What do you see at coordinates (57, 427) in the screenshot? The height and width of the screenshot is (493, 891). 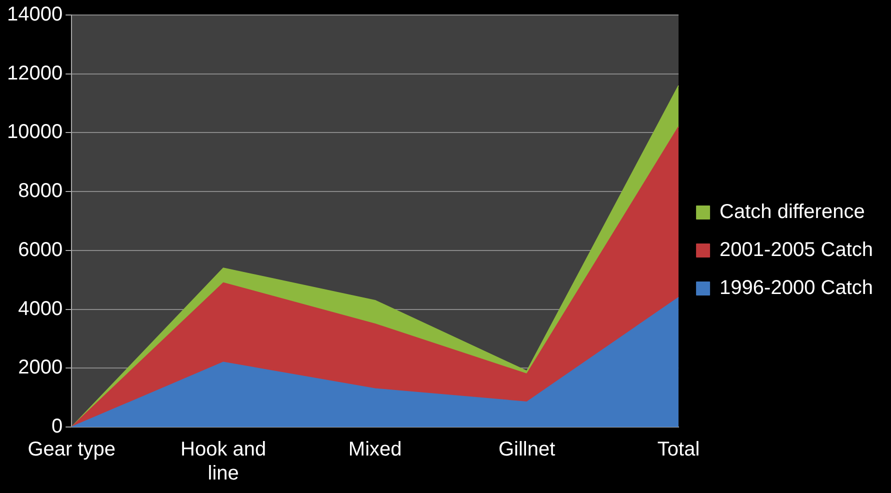 I see `y-tick-label: 0` at bounding box center [57, 427].